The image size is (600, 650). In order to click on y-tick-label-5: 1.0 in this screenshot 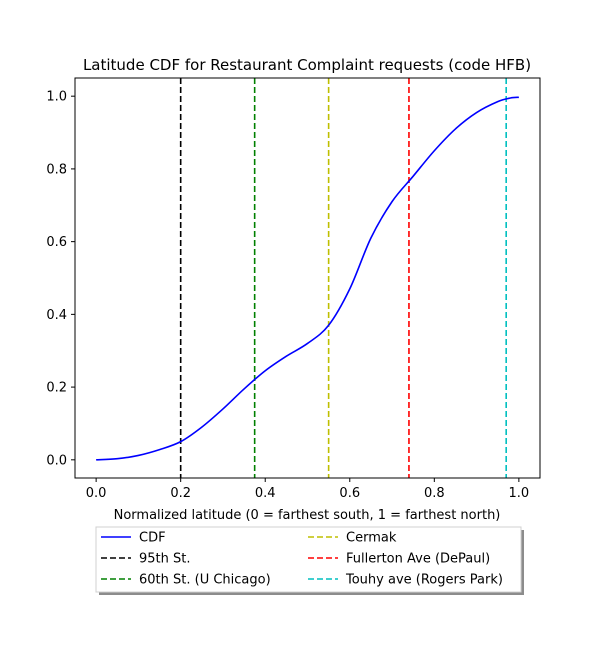, I will do `click(56, 97)`.